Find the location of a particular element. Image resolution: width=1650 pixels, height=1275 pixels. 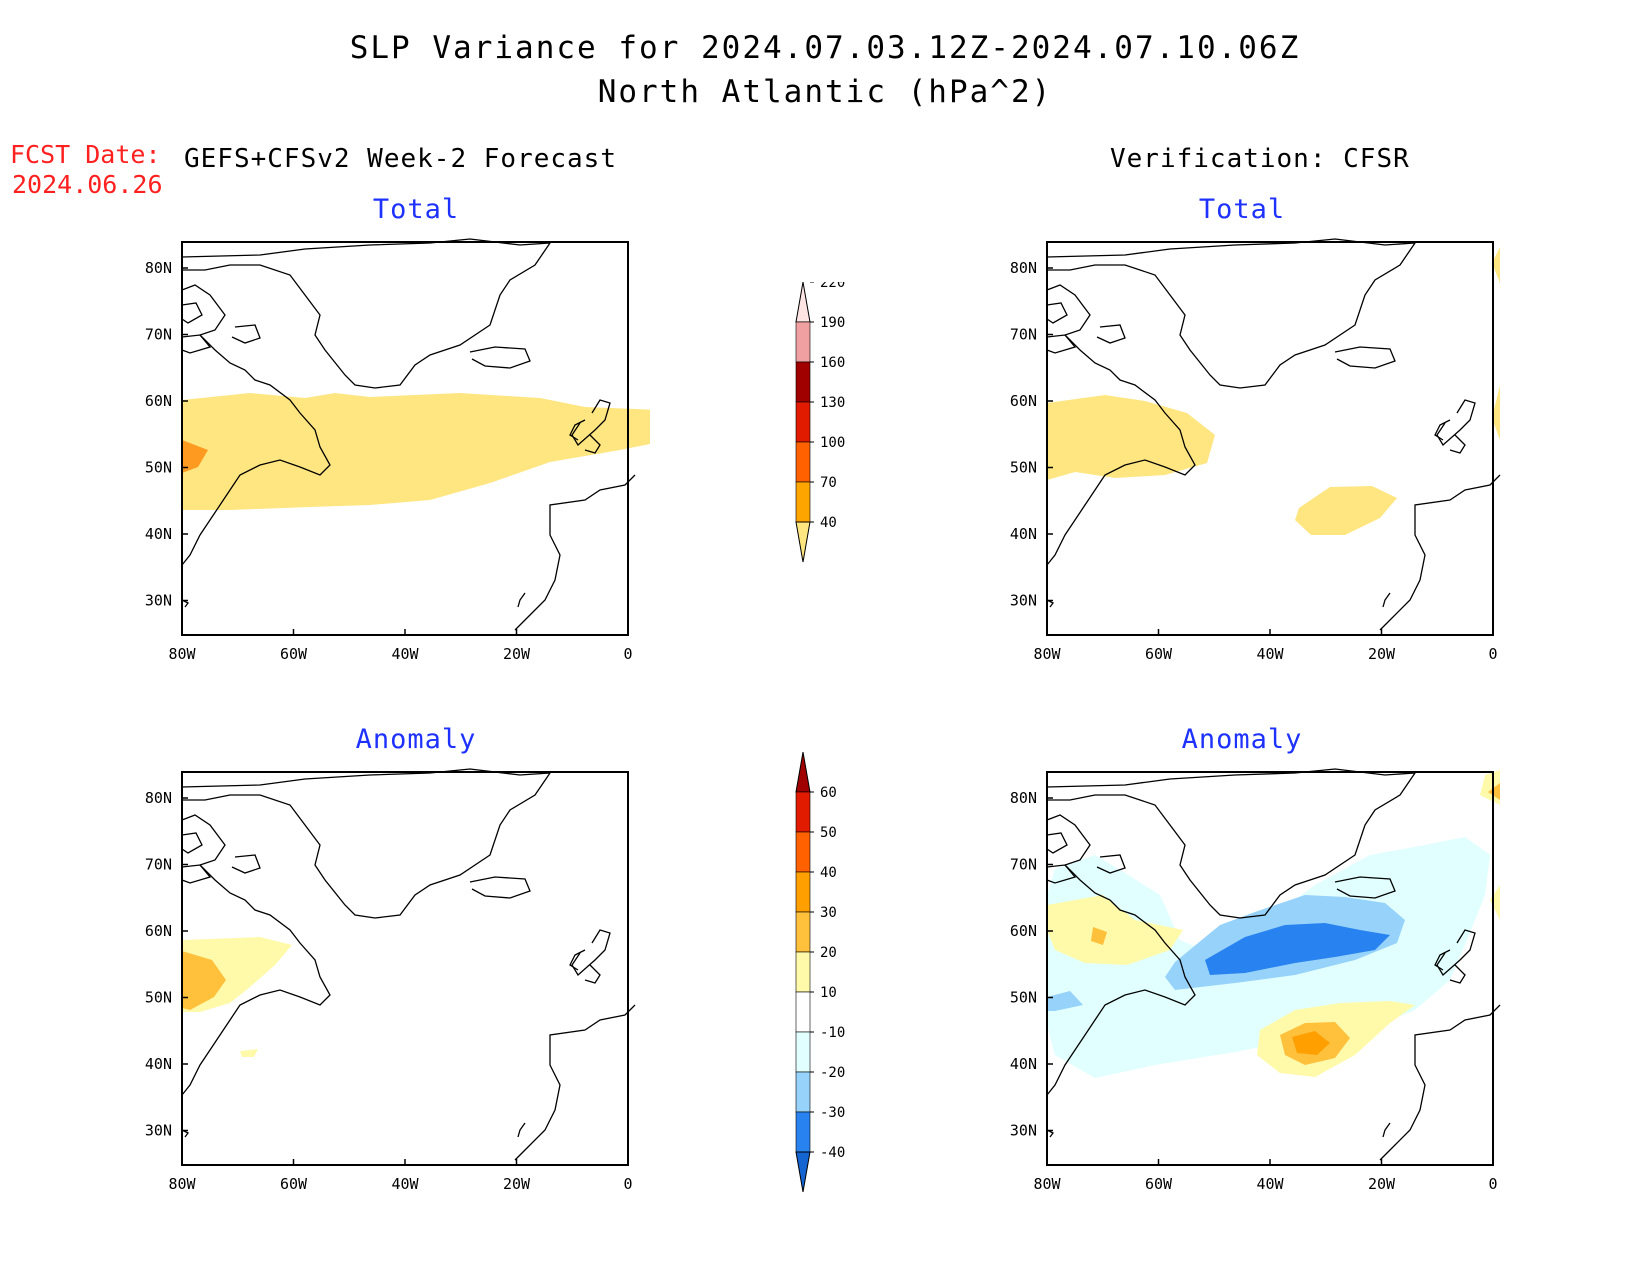

lon-label: 60W is located at coordinates (1159, 1184).